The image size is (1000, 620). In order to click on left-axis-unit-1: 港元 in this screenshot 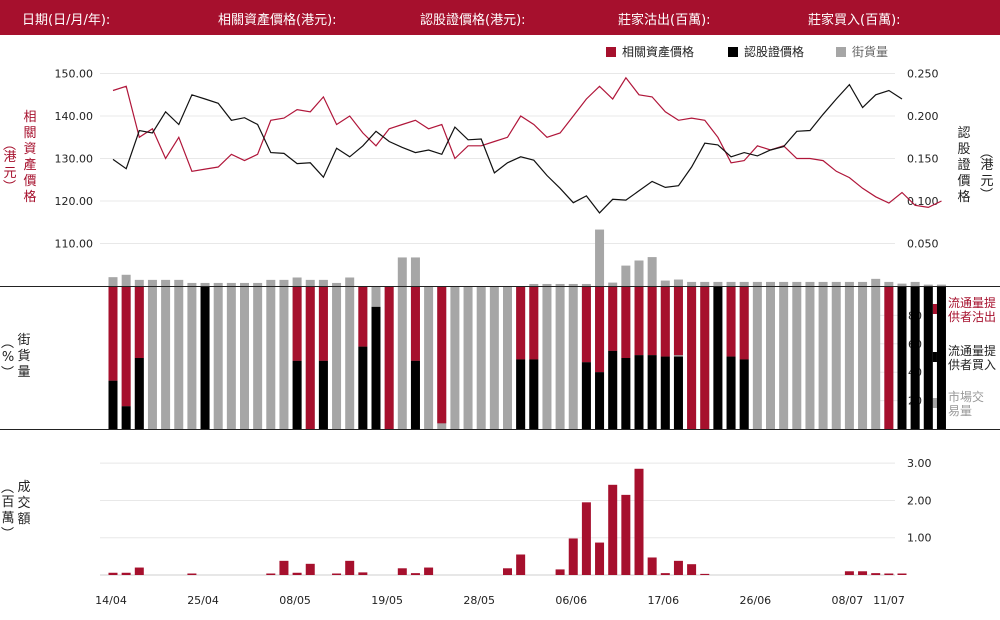, I will do `click(10, 165)`.